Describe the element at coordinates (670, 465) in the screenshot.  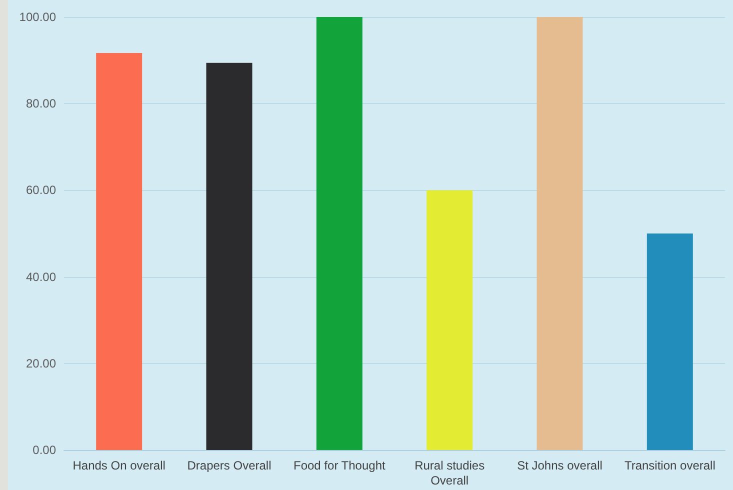
I see `x-tick-label: Transition overall` at that location.